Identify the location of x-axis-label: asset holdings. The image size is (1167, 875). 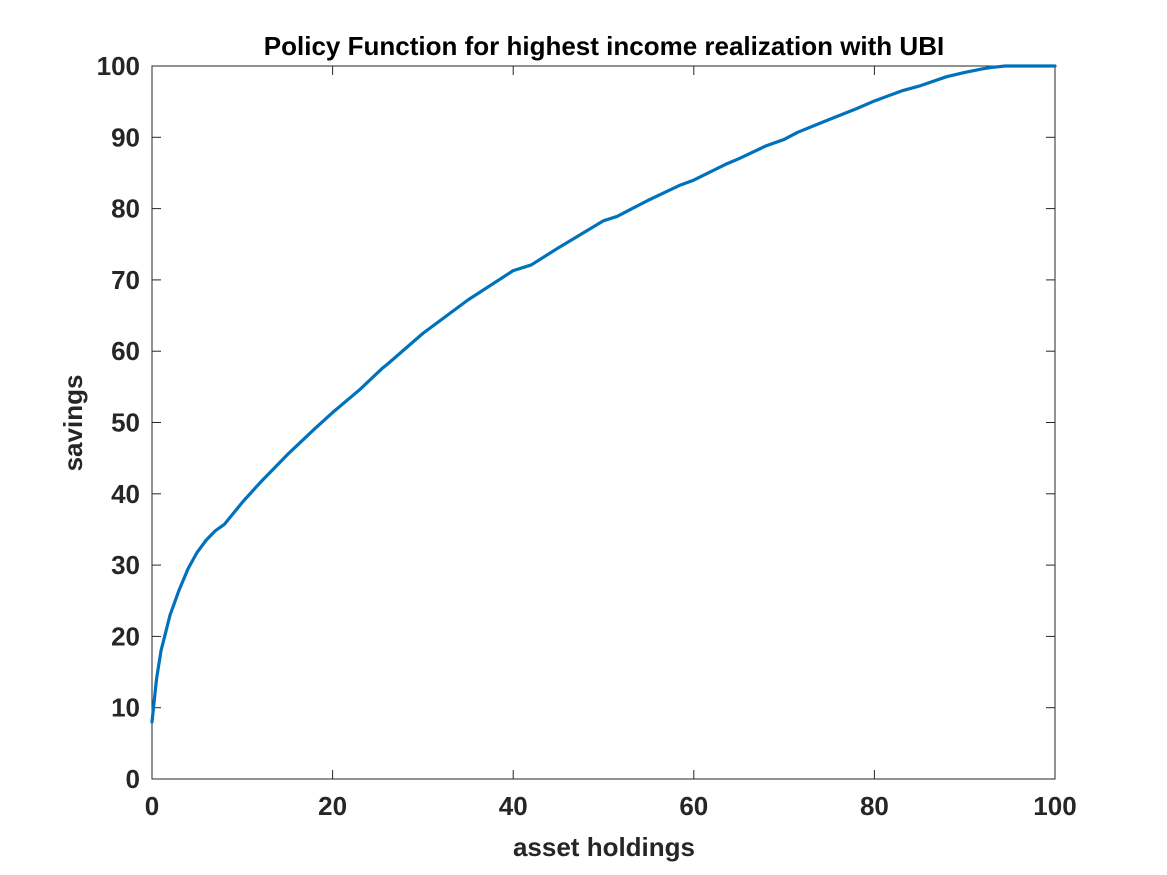
(604, 847).